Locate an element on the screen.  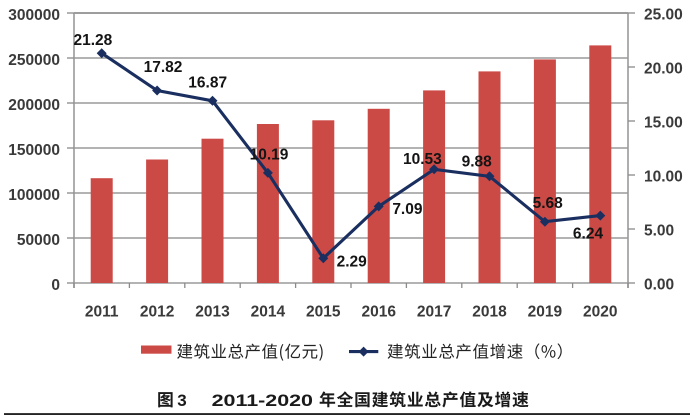
svg-text: 6.24 is located at coordinates (588, 234).